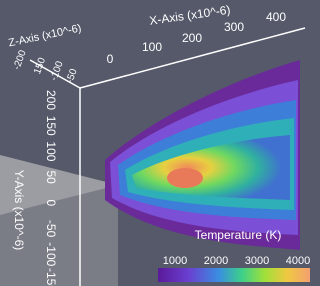 This screenshot has height=286, width=320. Describe the element at coordinates (20, 59) in the screenshot. I see `z-tick-label: -200` at that location.